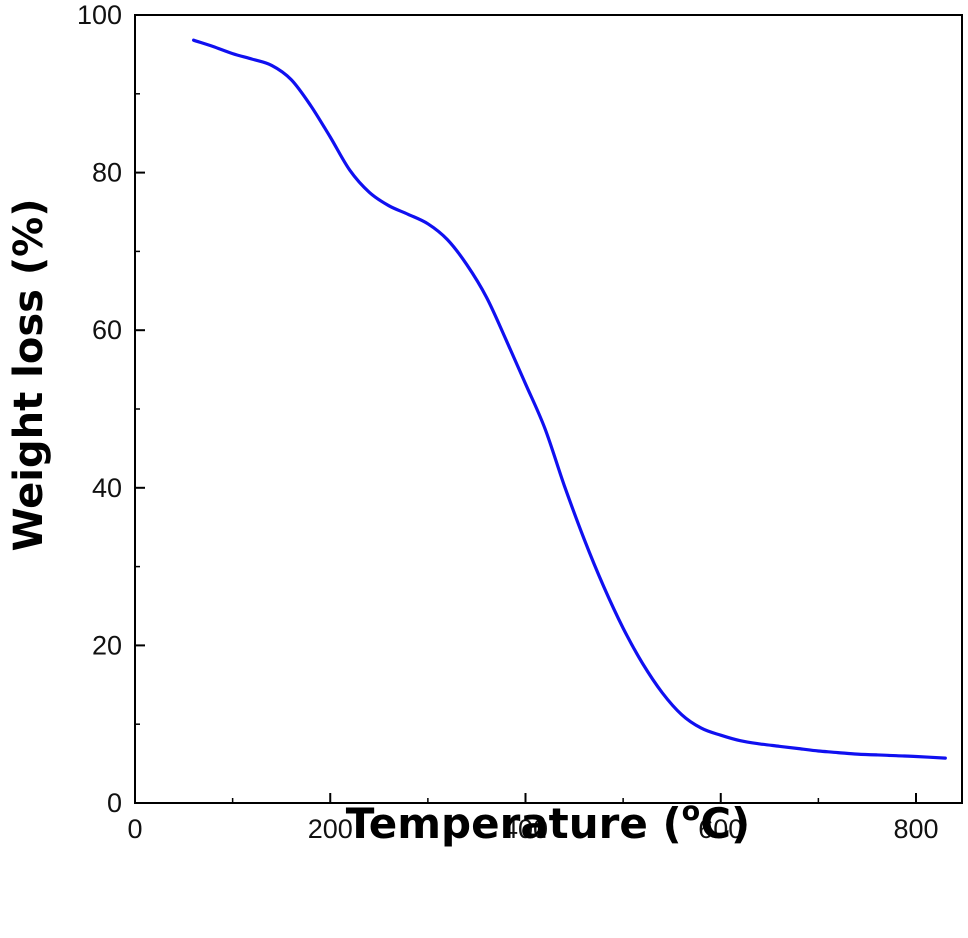  Describe the element at coordinates (99, 15) in the screenshot. I see `y-tick-label: 100` at that location.